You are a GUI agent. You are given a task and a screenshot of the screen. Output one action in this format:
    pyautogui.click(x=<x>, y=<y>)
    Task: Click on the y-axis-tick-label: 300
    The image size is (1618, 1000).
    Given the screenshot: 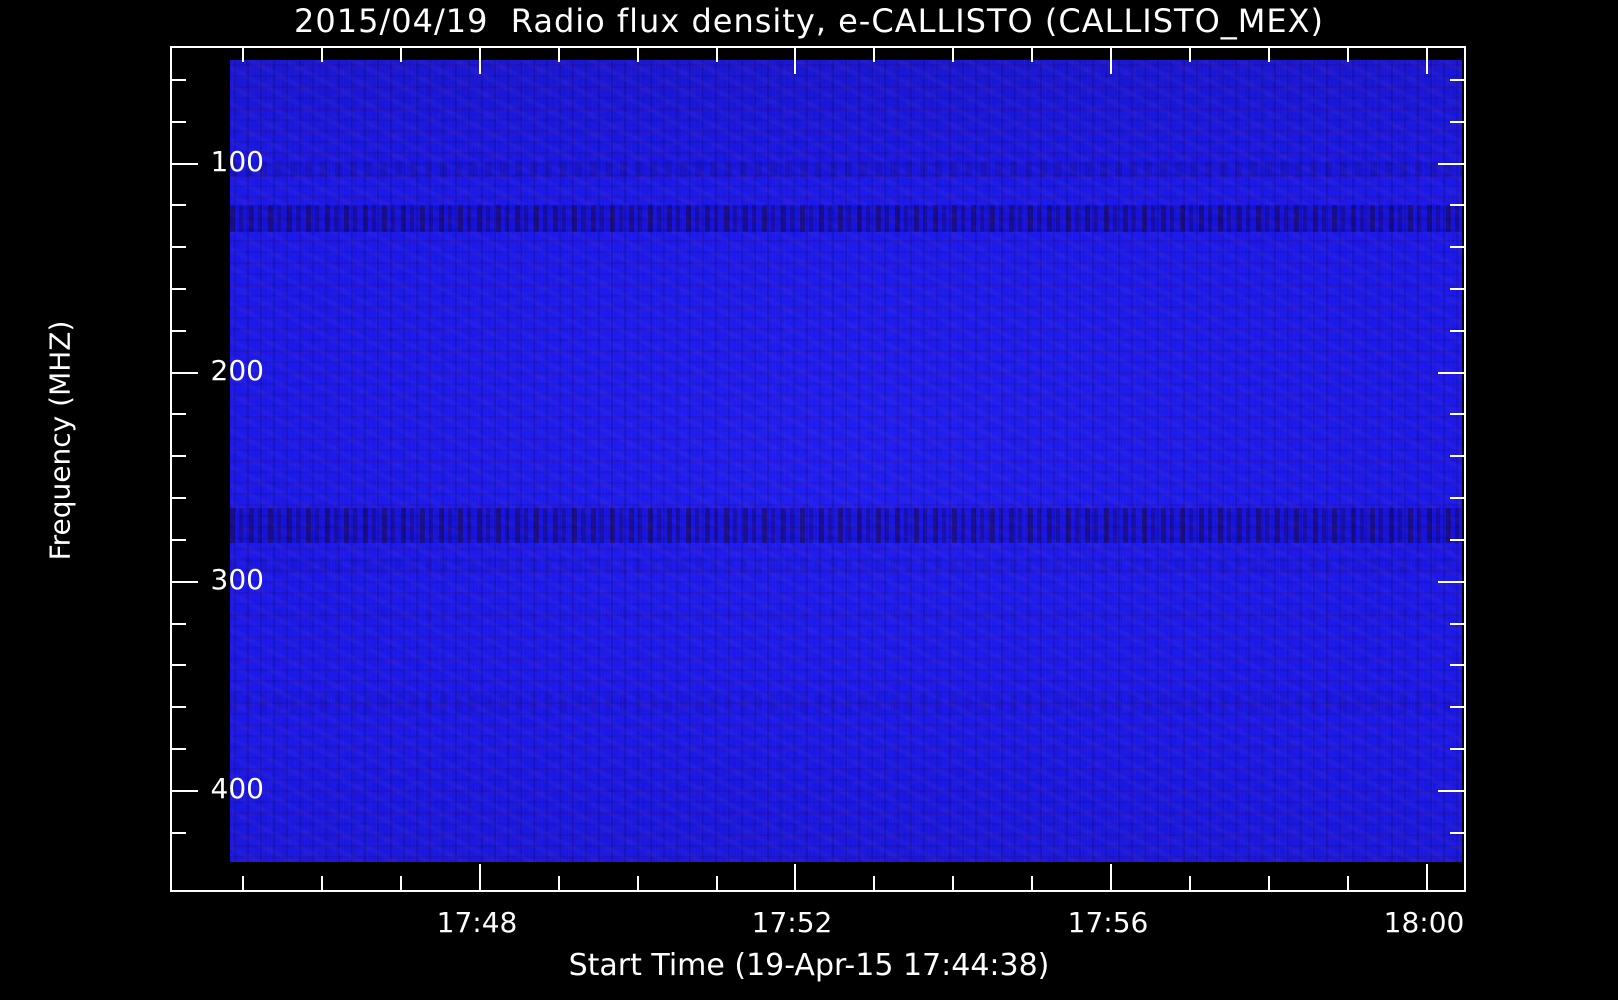 What is the action you would take?
    pyautogui.click(x=237, y=579)
    